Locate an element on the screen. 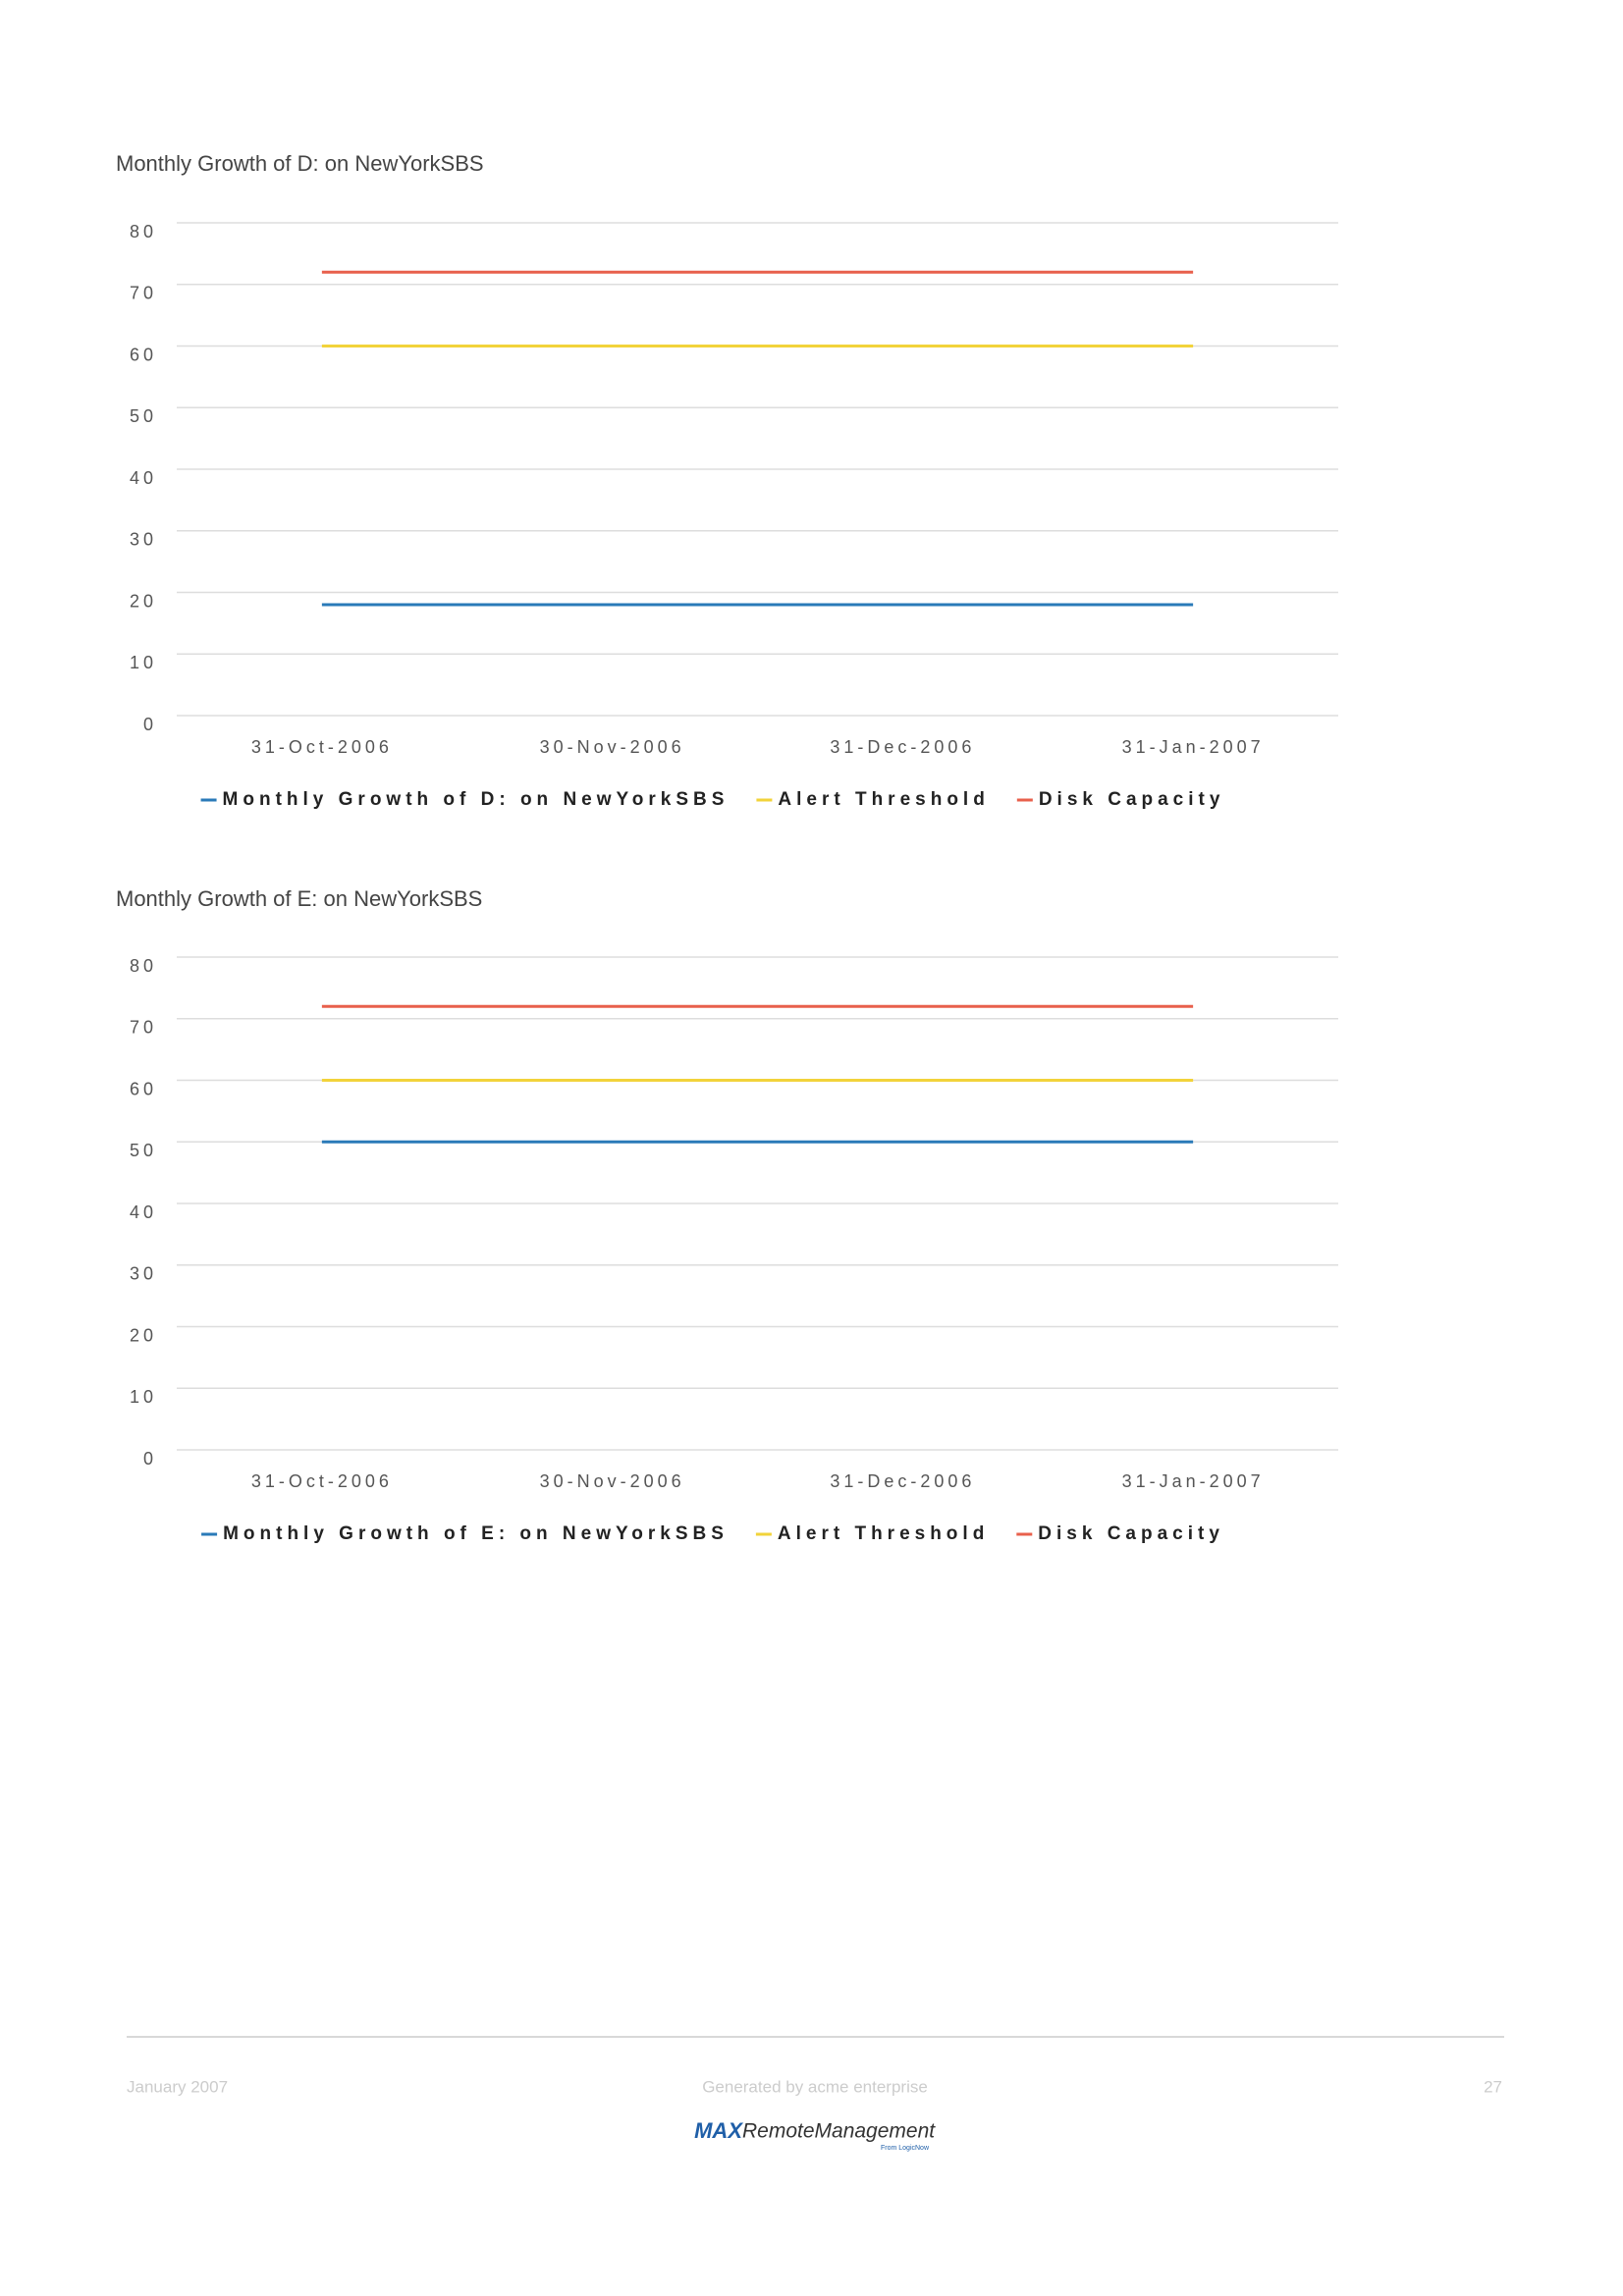 This screenshot has width=1623, height=2296. footer-date: January 2007 is located at coordinates (177, 2086).